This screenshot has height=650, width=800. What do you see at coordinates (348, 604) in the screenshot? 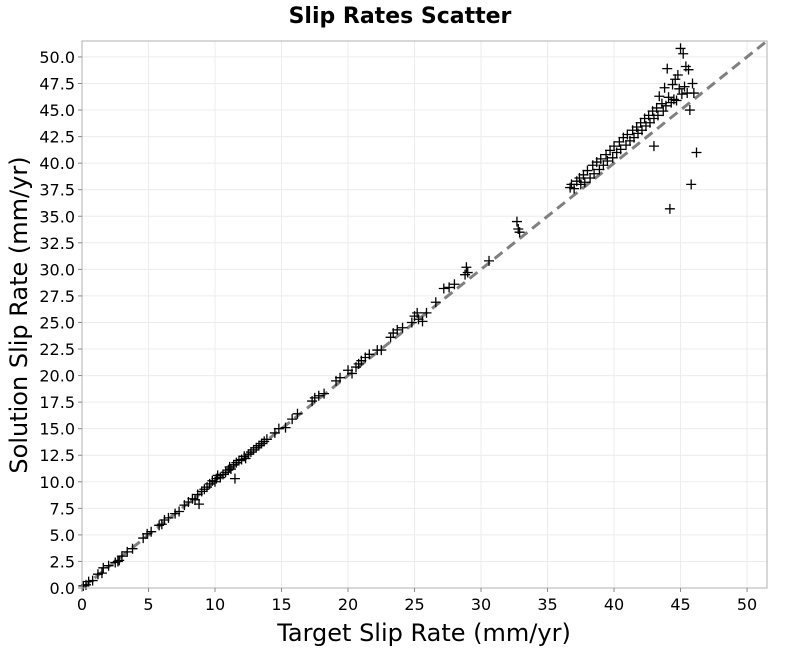
I see `x-tick-label: 20` at bounding box center [348, 604].